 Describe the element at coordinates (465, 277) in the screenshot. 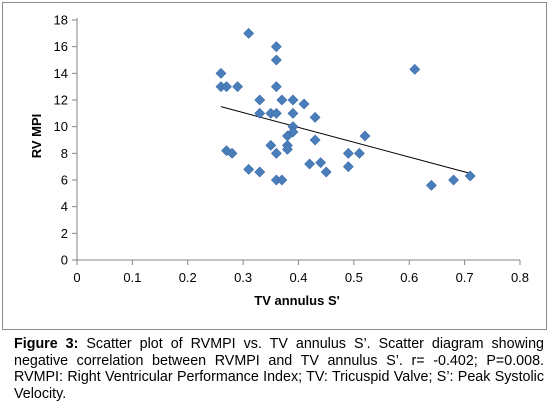

I see `x-tick-label: 0.7` at that location.